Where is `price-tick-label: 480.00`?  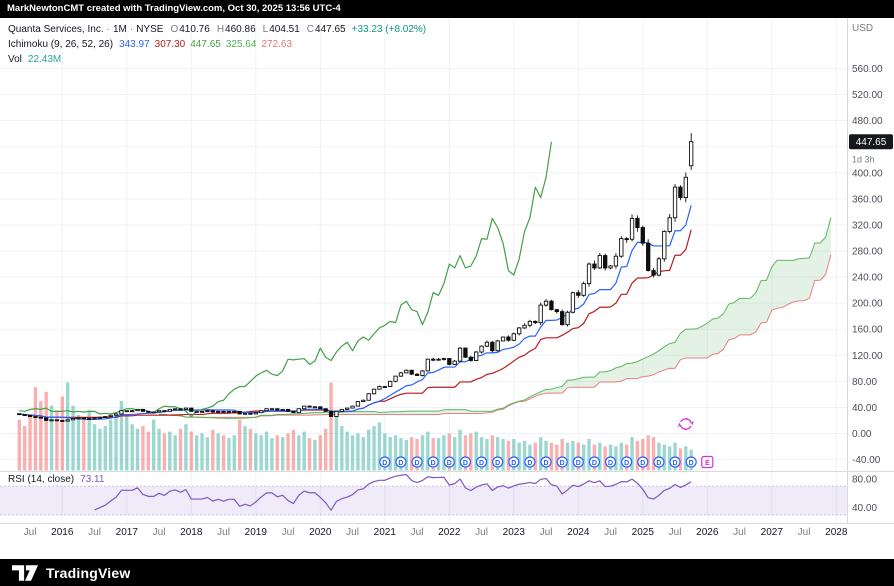 price-tick-label: 480.00 is located at coordinates (867, 121).